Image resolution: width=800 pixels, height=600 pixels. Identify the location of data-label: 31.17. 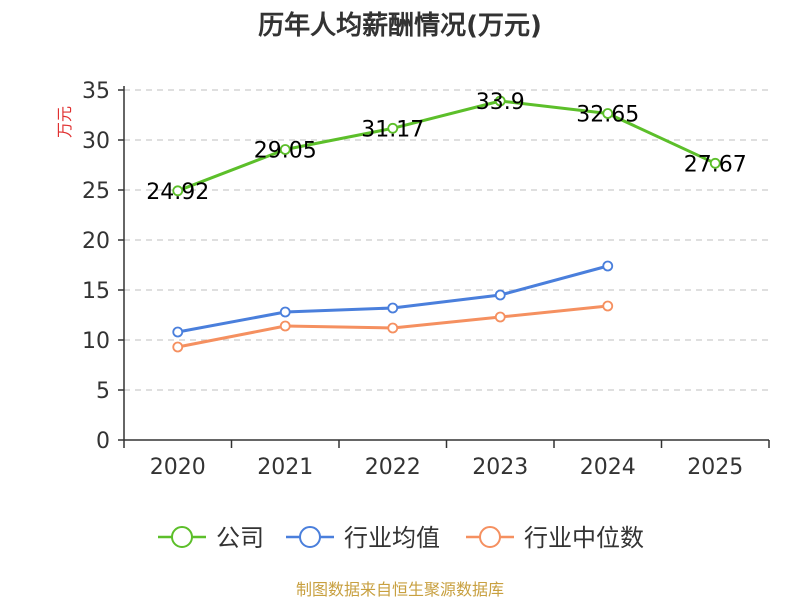
(392, 129).